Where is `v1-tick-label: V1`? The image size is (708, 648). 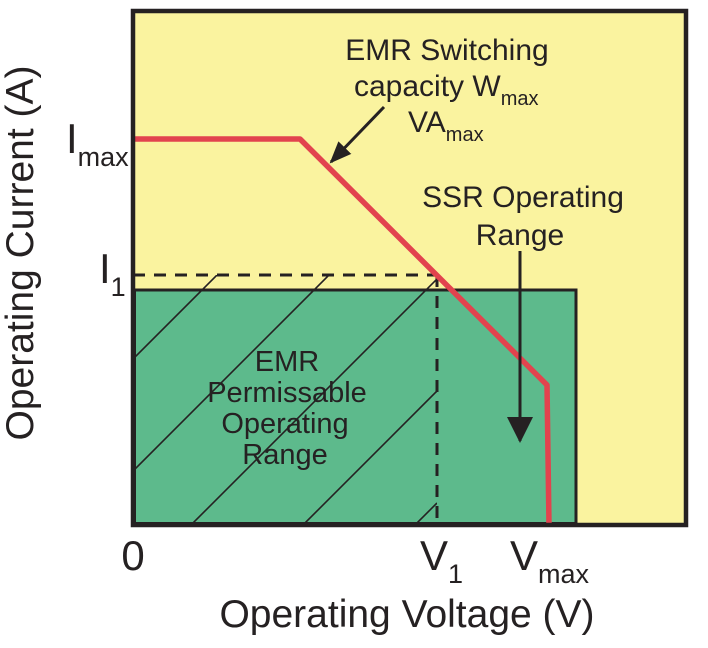
v1-tick-label: V1 is located at coordinates (441, 560).